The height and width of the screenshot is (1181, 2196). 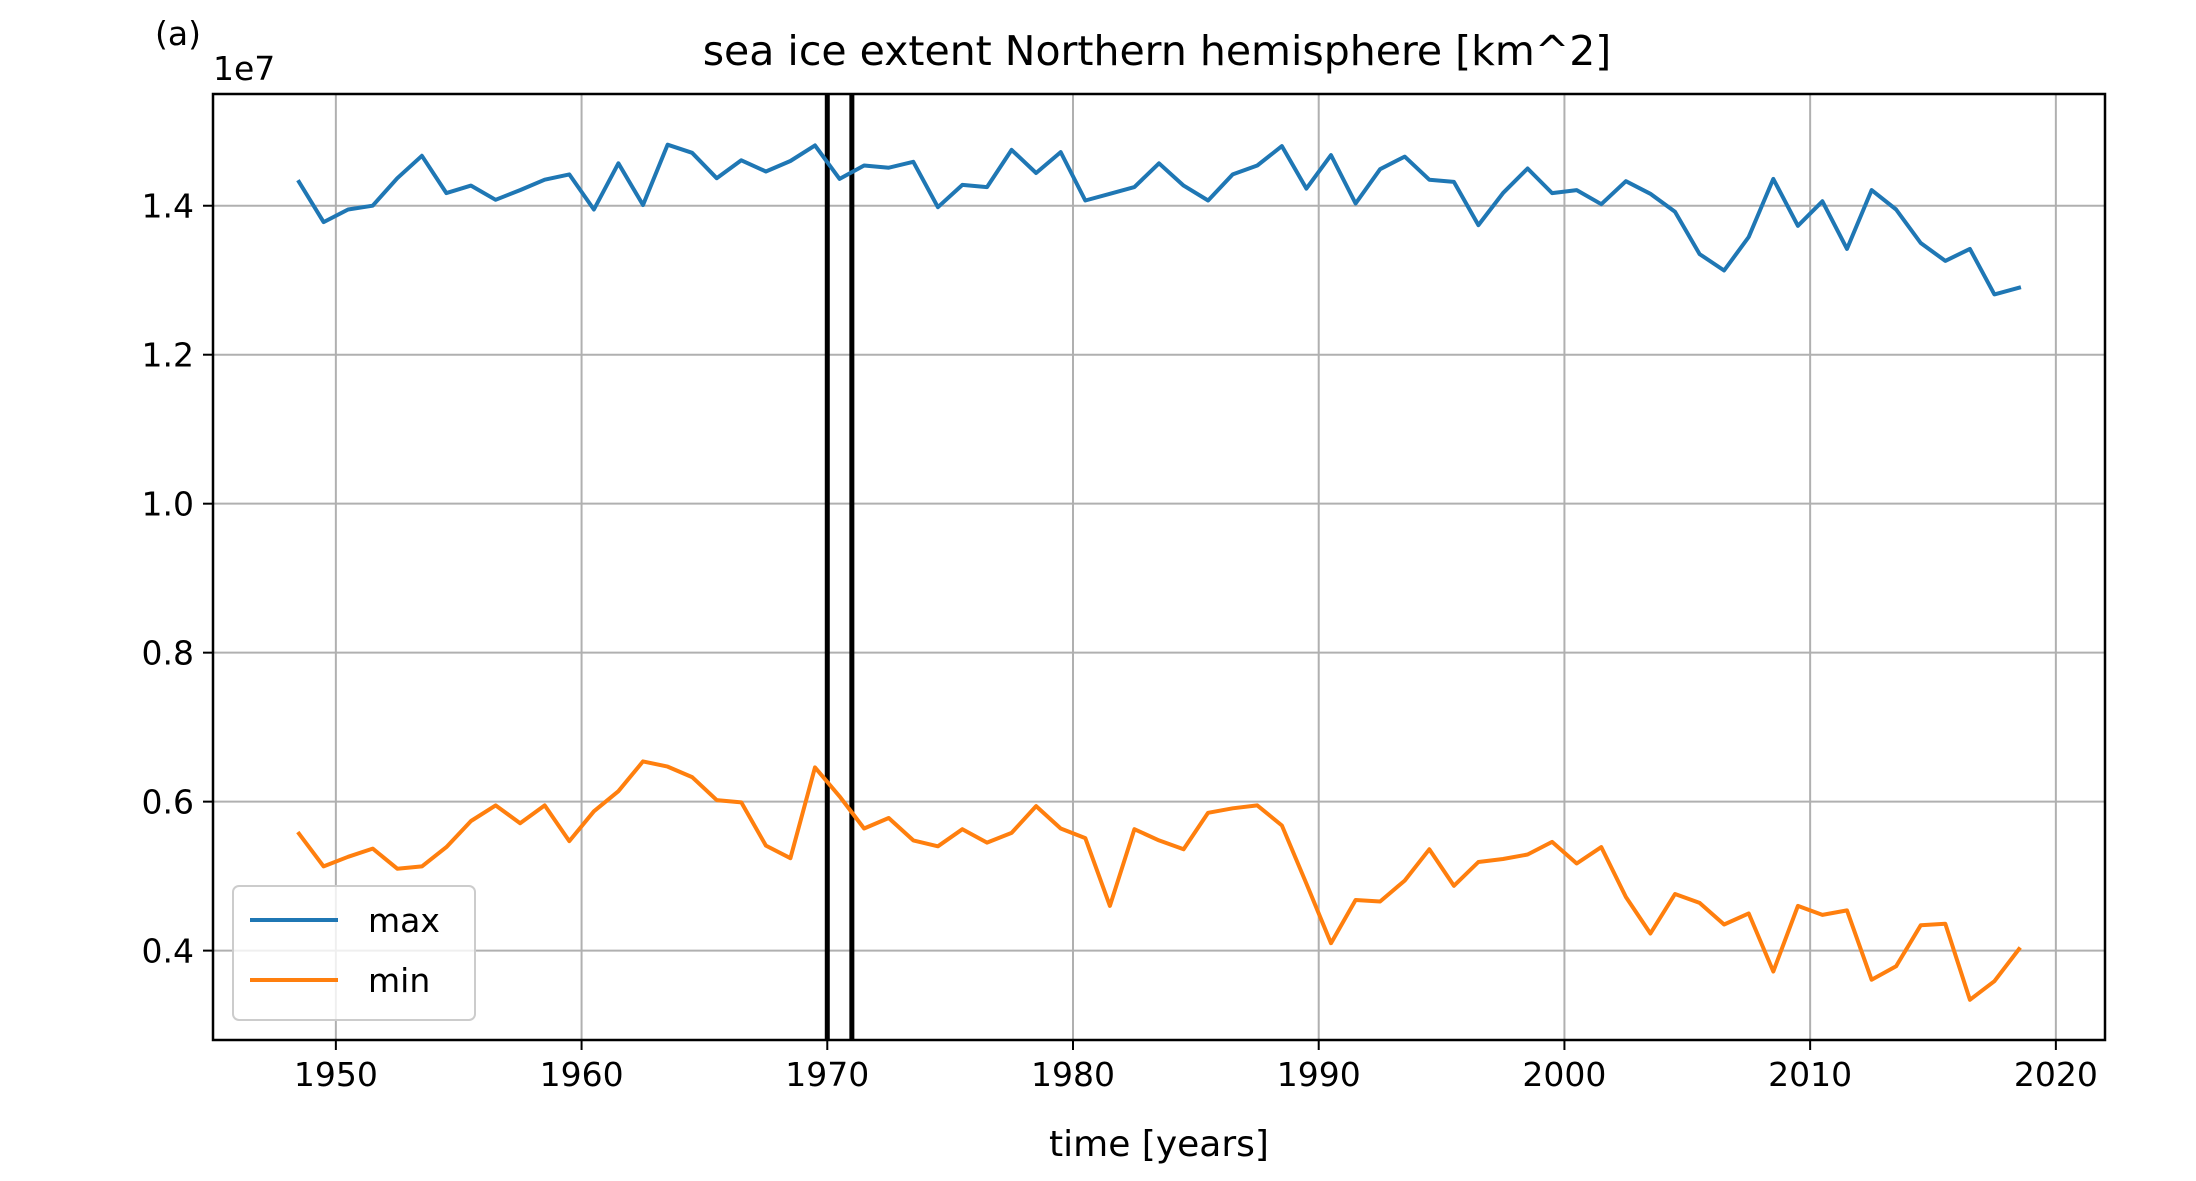 I want to click on x-tick-label: 1950, so click(x=336, y=1074).